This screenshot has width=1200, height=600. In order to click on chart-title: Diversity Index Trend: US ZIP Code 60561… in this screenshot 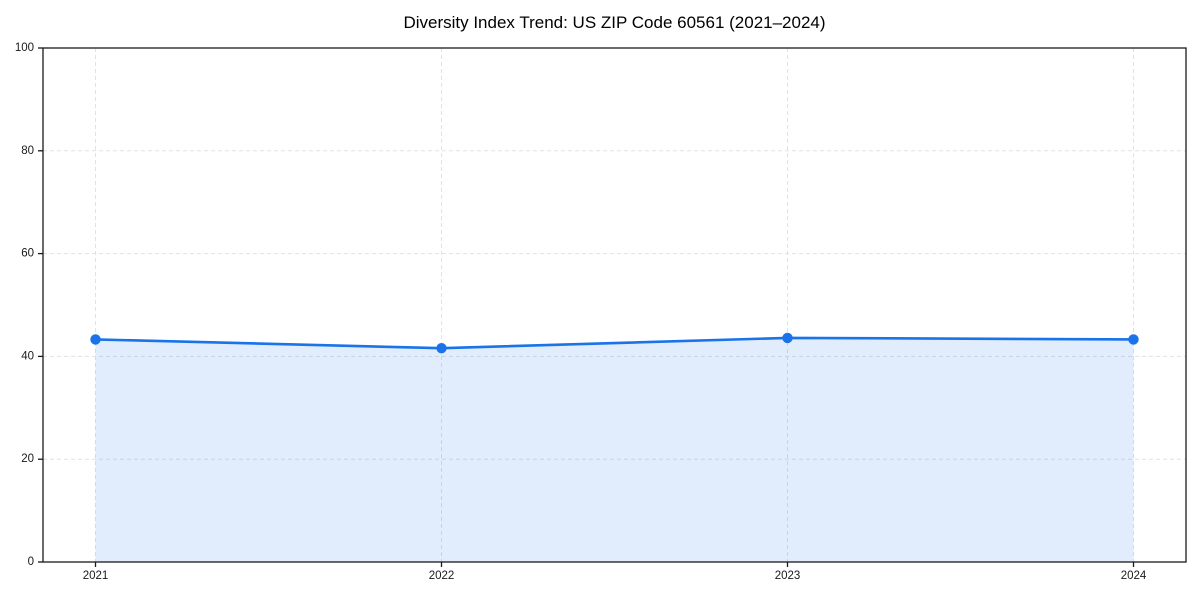, I will do `click(614, 22)`.